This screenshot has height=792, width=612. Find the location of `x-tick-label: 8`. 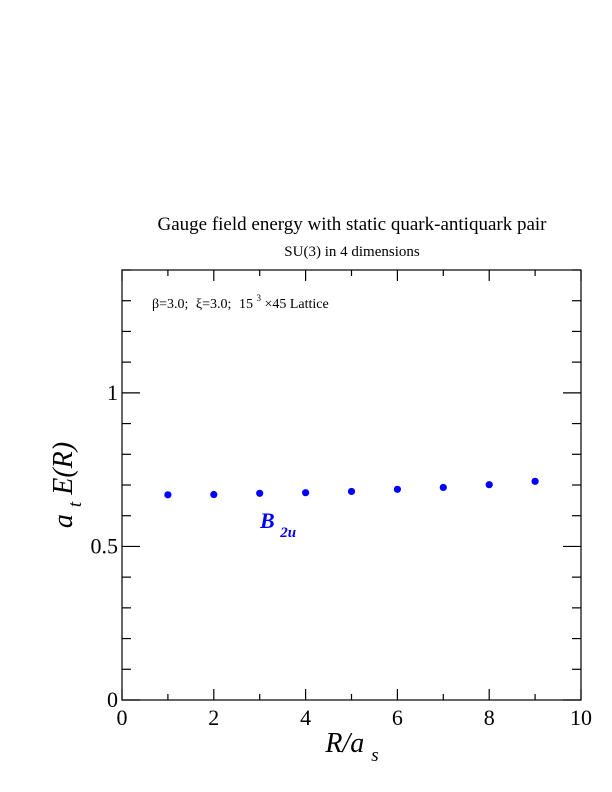

x-tick-label: 8 is located at coordinates (489, 717).